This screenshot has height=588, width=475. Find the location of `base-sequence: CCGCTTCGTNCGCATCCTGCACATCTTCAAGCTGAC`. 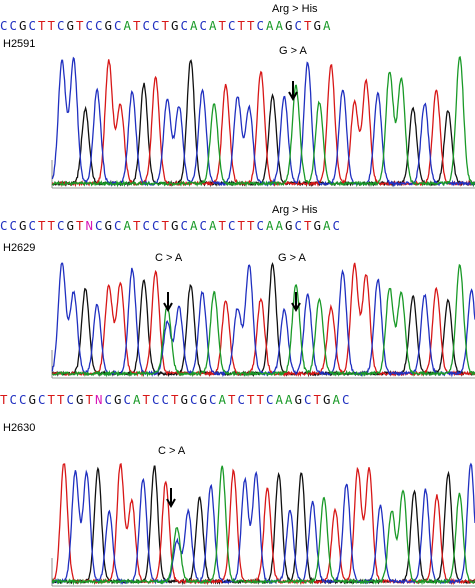

base-sequence: CCGCTTCGTNCGCATCCTGCACATCTTCAAGCTGAC is located at coordinates (237, 225).